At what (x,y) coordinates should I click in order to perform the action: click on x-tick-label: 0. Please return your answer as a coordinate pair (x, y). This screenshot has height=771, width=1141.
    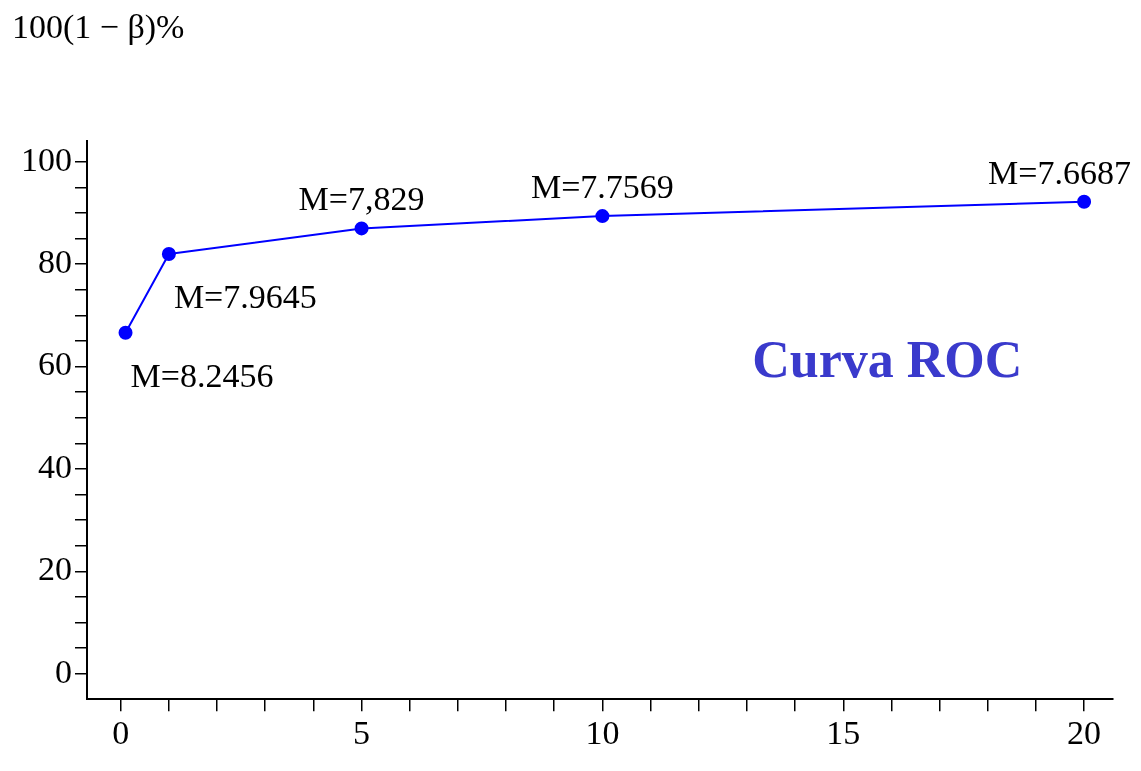
    Looking at the image, I should click on (121, 732).